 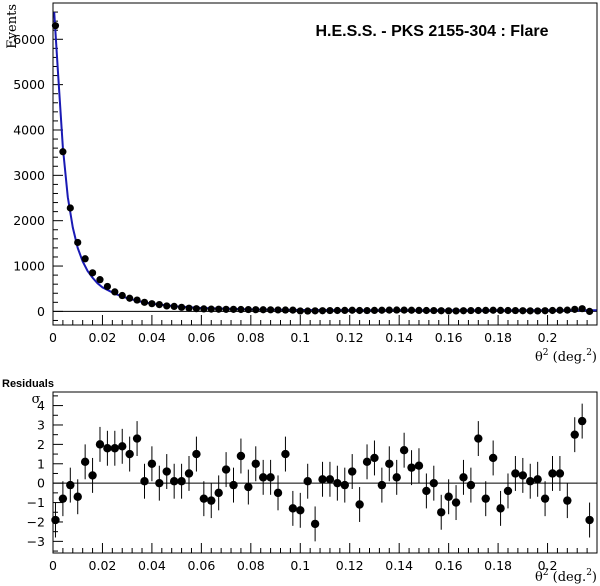 I want to click on y-tick-label: 0, so click(x=41, y=311).